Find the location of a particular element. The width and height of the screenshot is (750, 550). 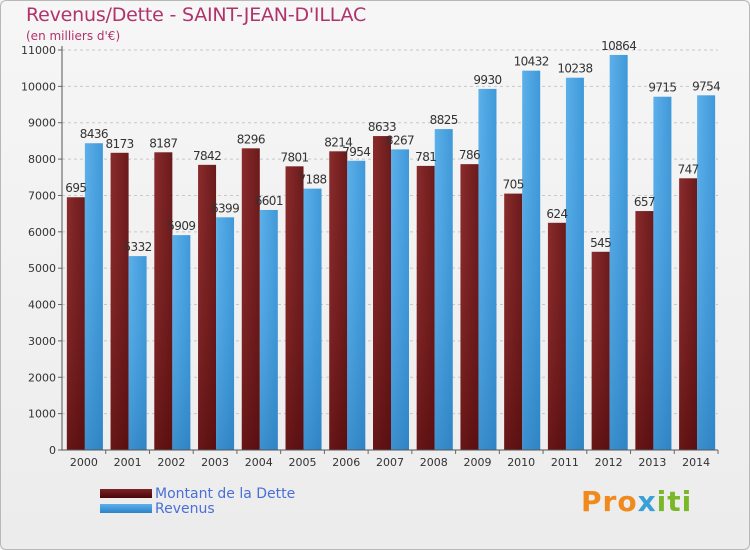

data-label: 7188 is located at coordinates (312, 180).